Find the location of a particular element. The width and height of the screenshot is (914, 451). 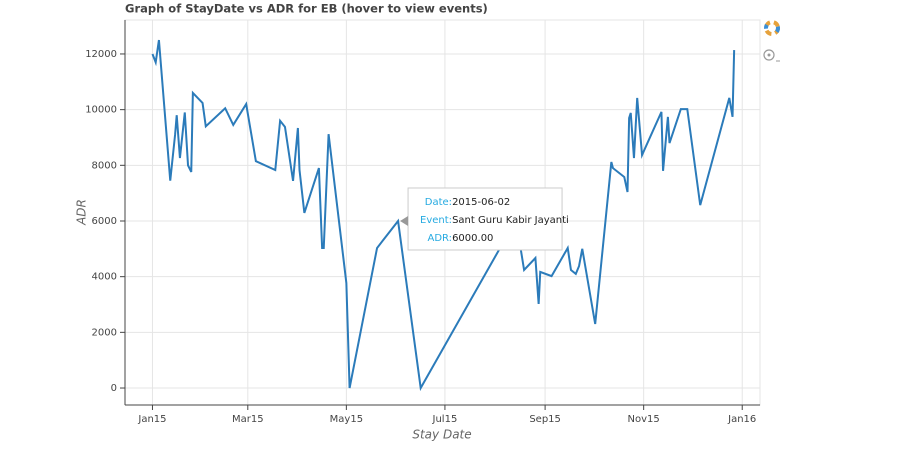

tooltip-label: Date: is located at coordinates (438, 202).